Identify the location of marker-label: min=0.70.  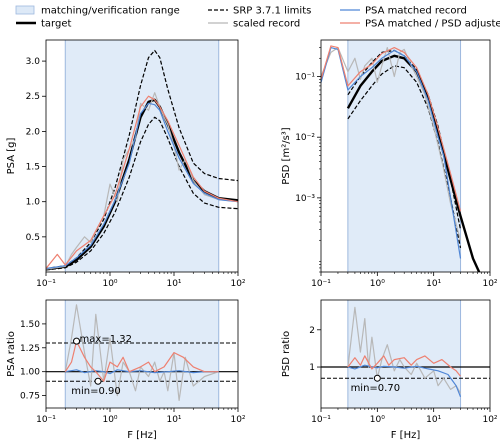
(376, 388).